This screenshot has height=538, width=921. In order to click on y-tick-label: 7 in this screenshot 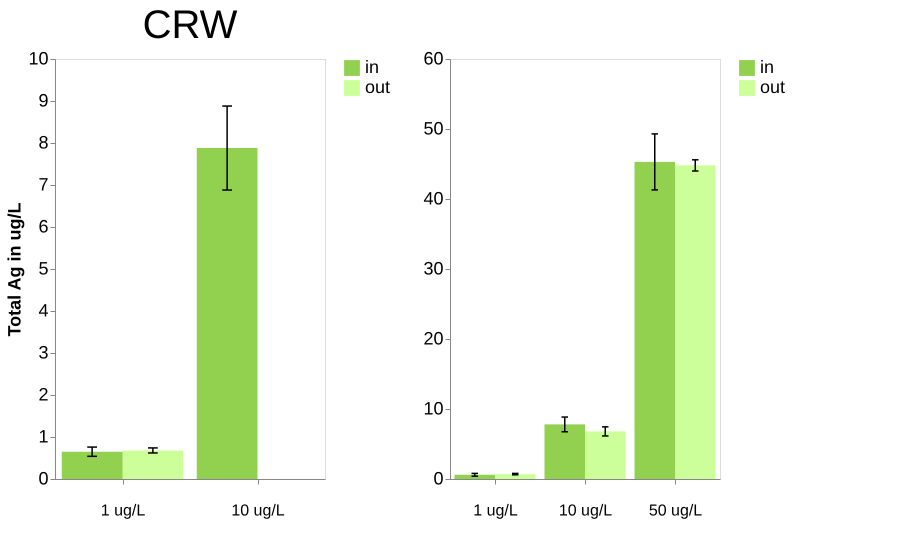, I will do `click(43, 184)`.